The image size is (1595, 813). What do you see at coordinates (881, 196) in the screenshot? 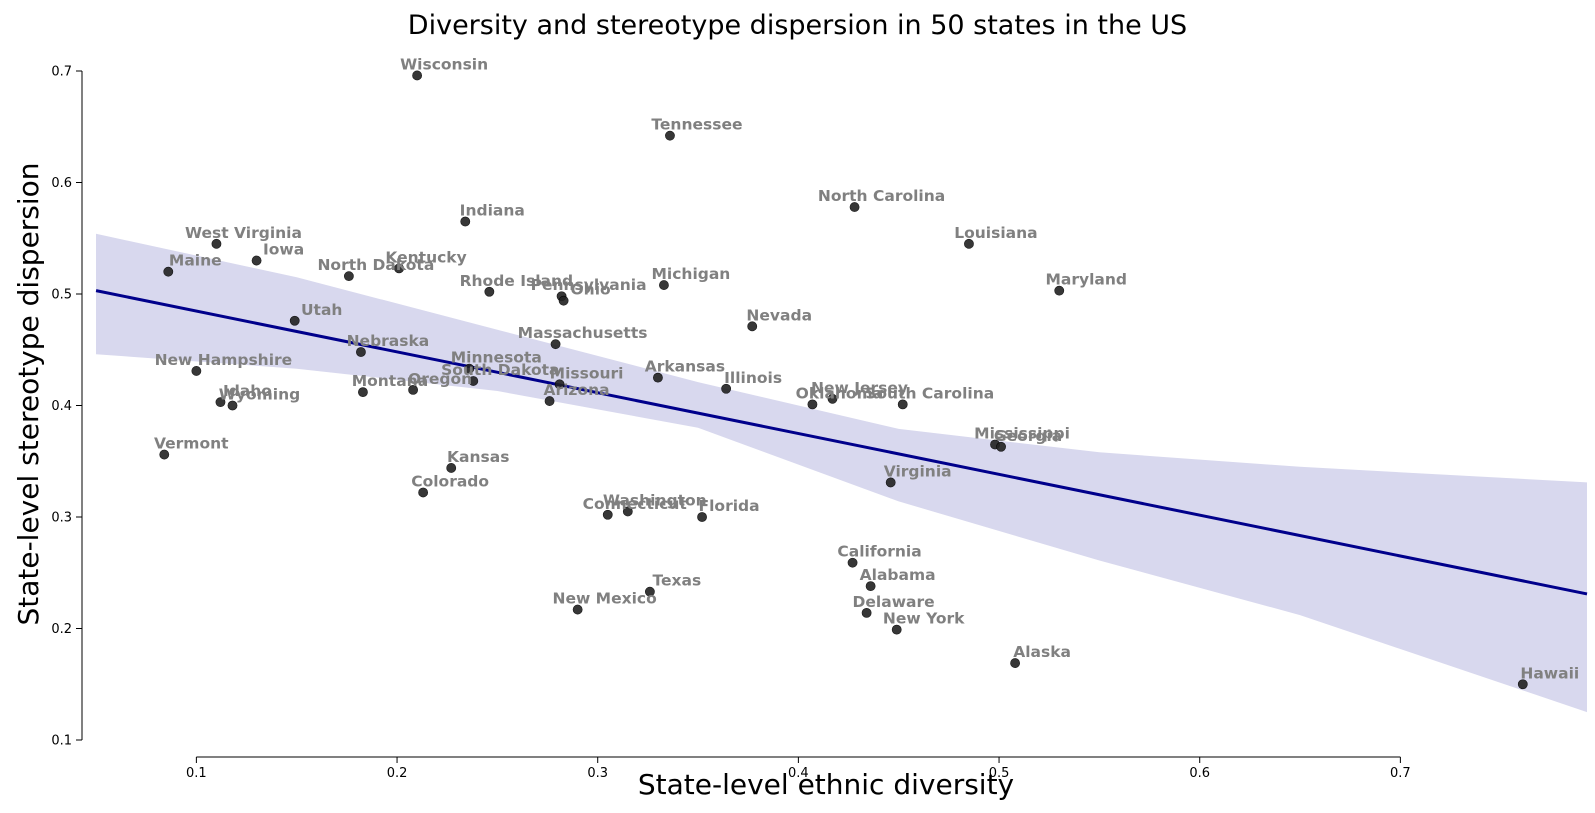
I see `state-label-north-carolina: North Carolina` at bounding box center [881, 196].